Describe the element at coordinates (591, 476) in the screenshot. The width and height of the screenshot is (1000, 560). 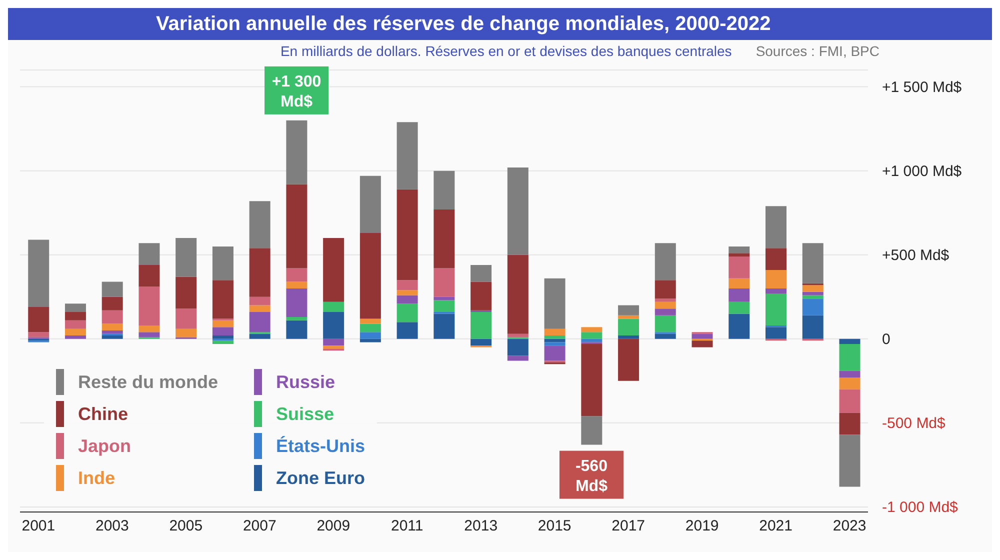
I see `annotation: -560 Md$` at that location.